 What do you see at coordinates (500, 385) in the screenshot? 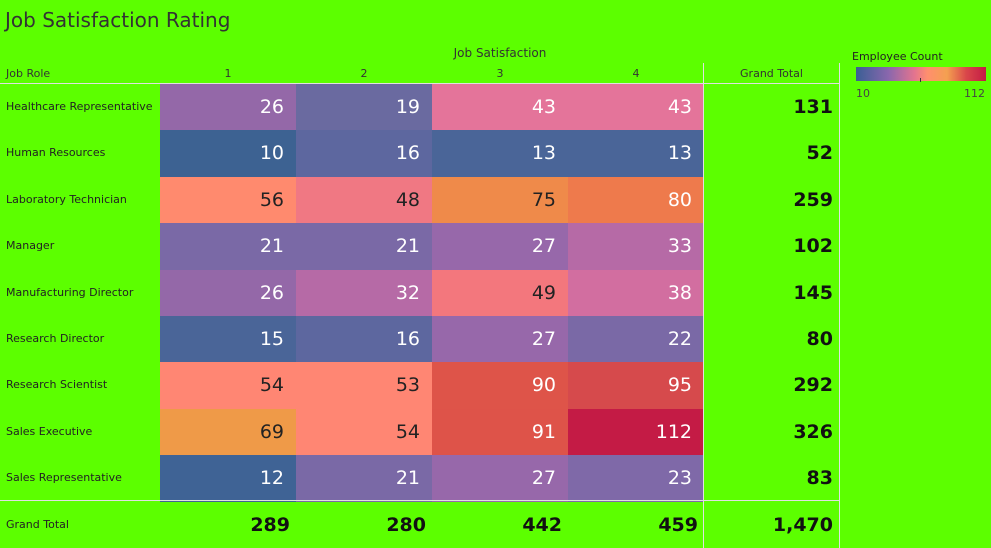
I see `heatmap-cell: 90` at bounding box center [500, 385].